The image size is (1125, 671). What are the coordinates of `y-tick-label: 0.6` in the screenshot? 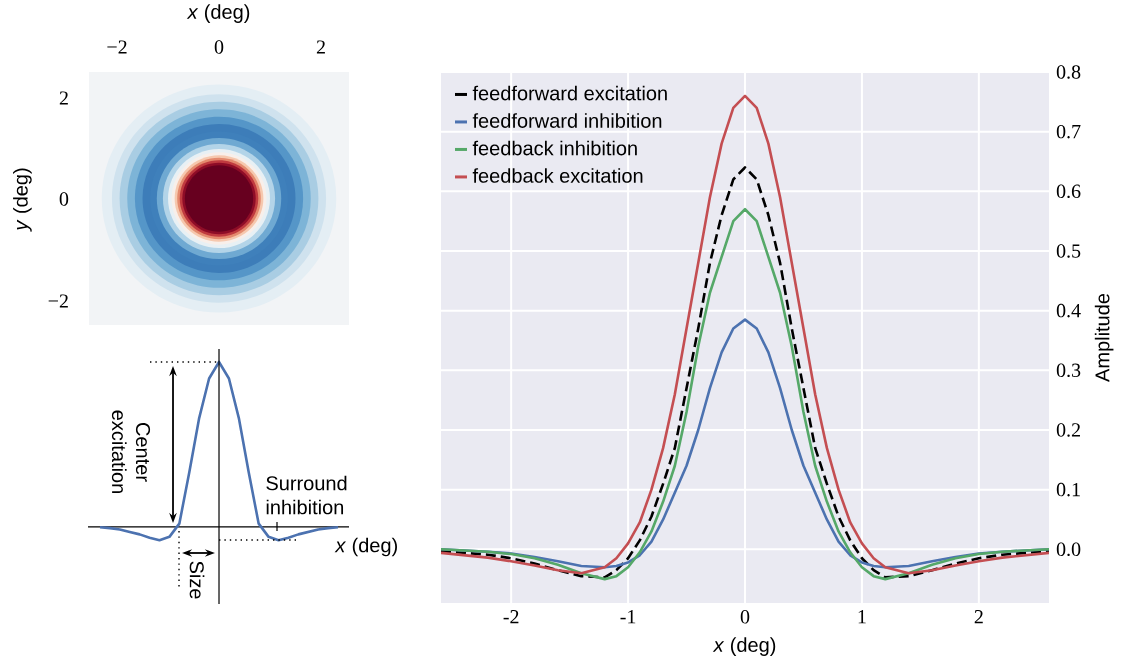 It's located at (1068, 191).